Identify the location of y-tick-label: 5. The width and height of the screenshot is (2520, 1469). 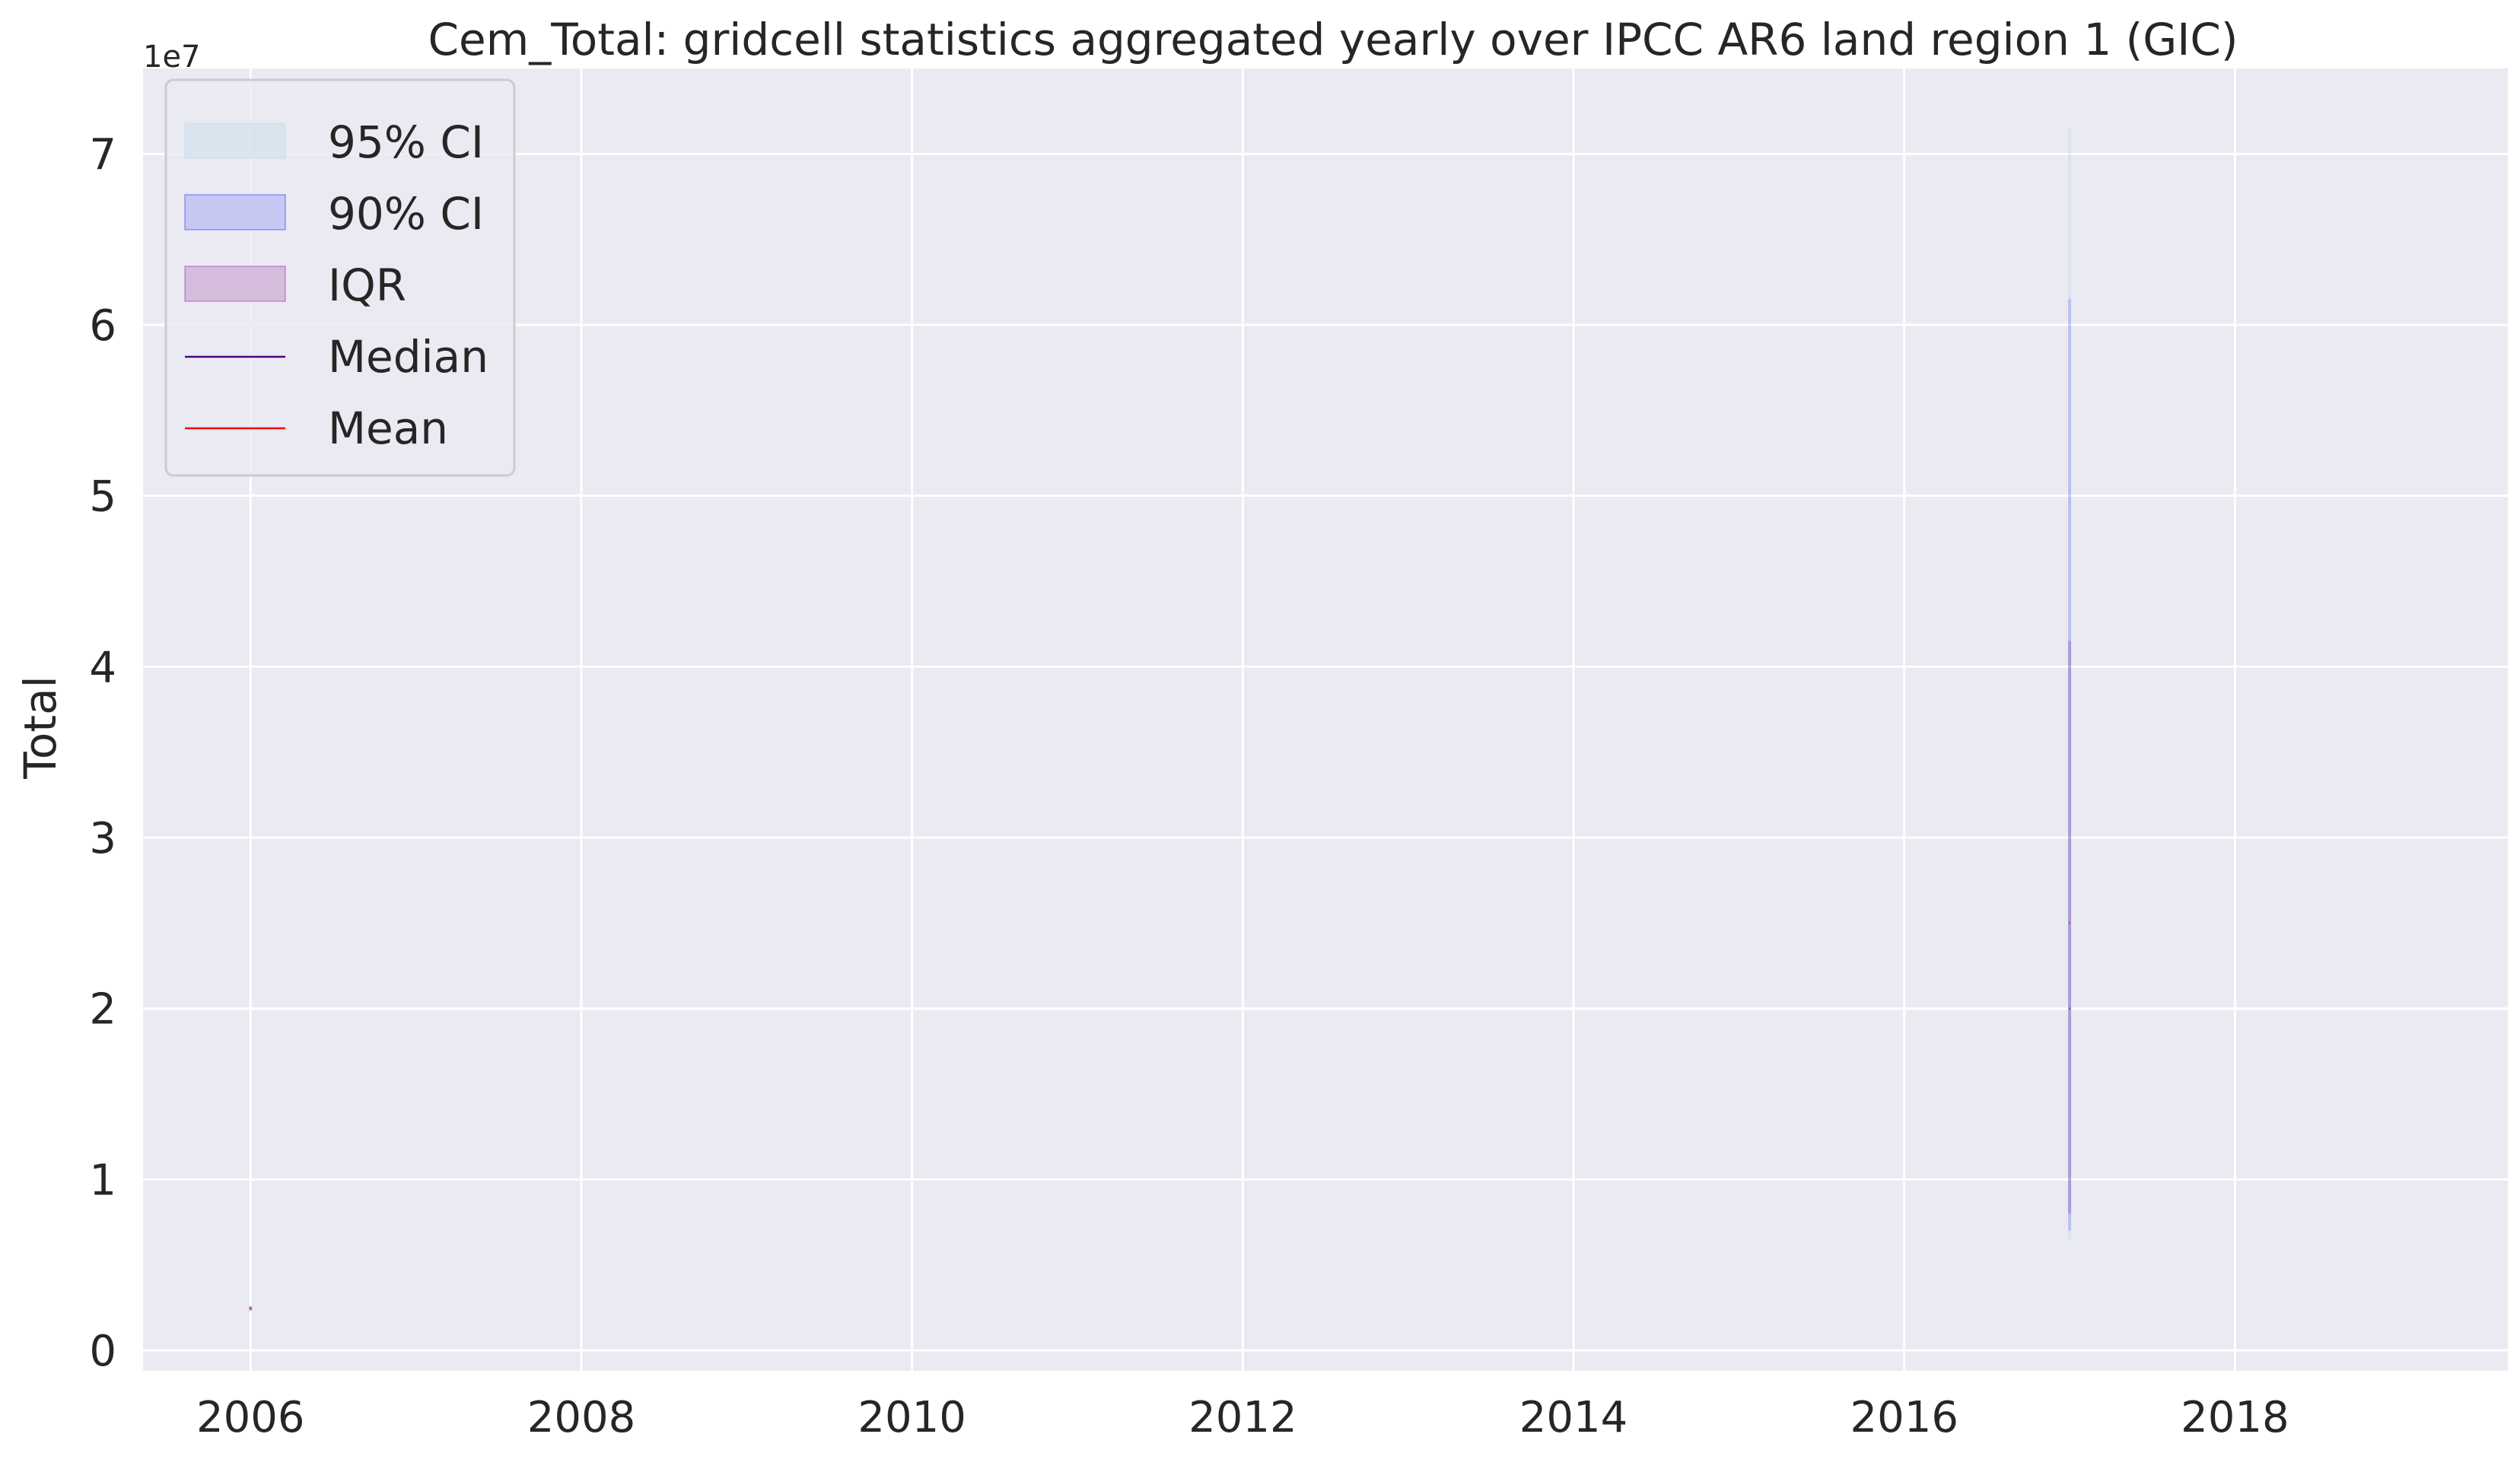
(103, 497).